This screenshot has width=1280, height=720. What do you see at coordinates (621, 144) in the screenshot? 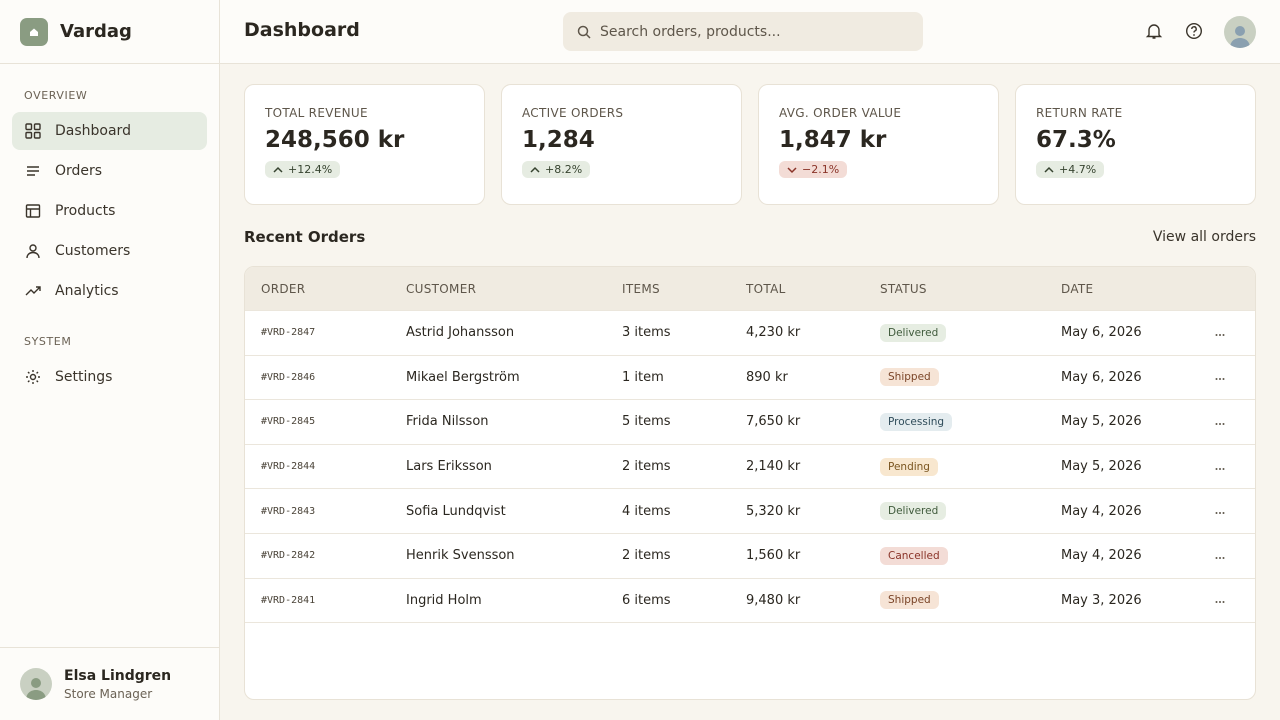
I see `kpi-card: ACTIVE ORDERS 1,284 +8.2%` at bounding box center [621, 144].